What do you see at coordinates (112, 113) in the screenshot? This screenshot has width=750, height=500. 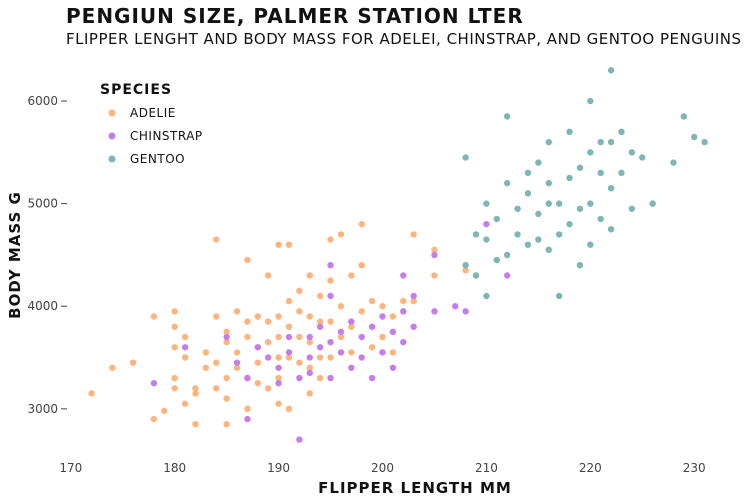 I see `legend-marker-adelie` at bounding box center [112, 113].